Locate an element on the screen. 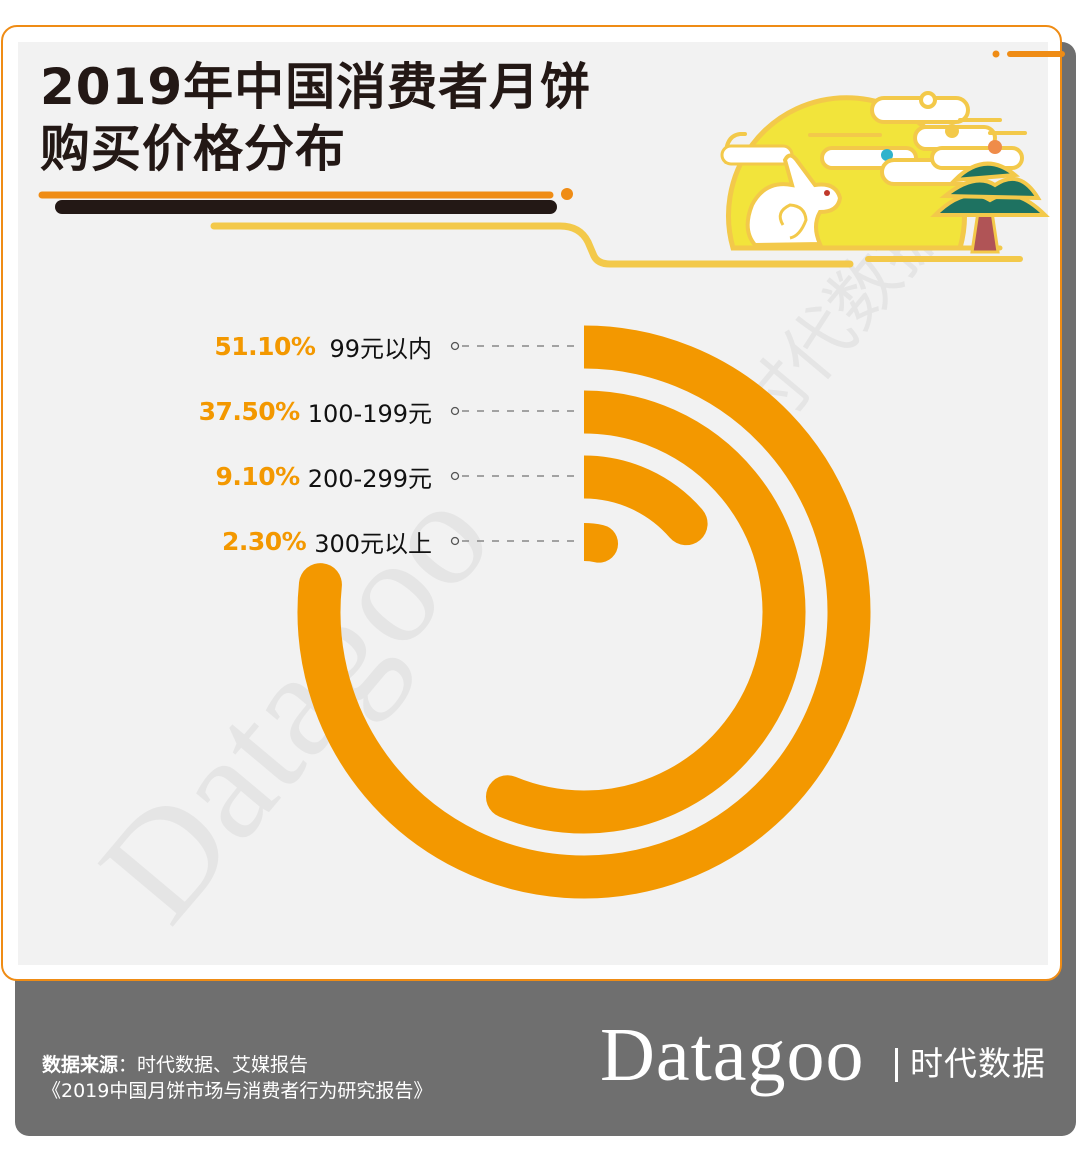 The width and height of the screenshot is (1080, 1159). legend-pct: 37.50% is located at coordinates (249, 411).